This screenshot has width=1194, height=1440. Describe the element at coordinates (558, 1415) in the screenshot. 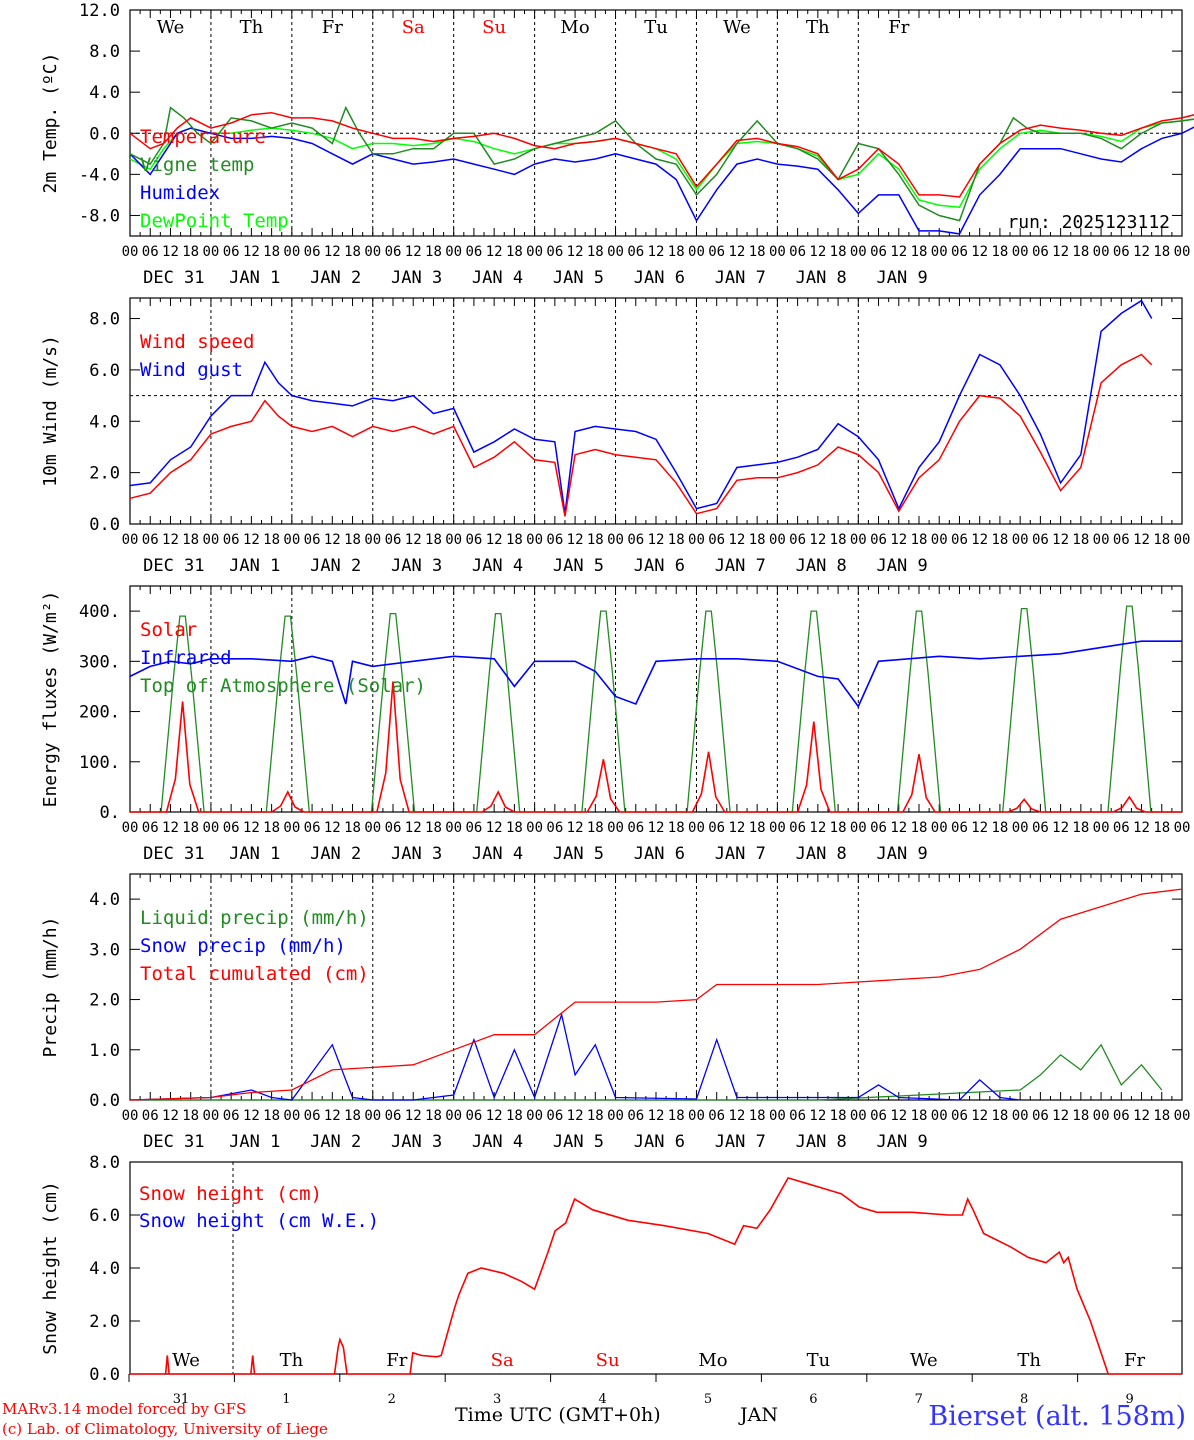

I see `x-axis-title: Time UTC (GMT+0h)` at that location.